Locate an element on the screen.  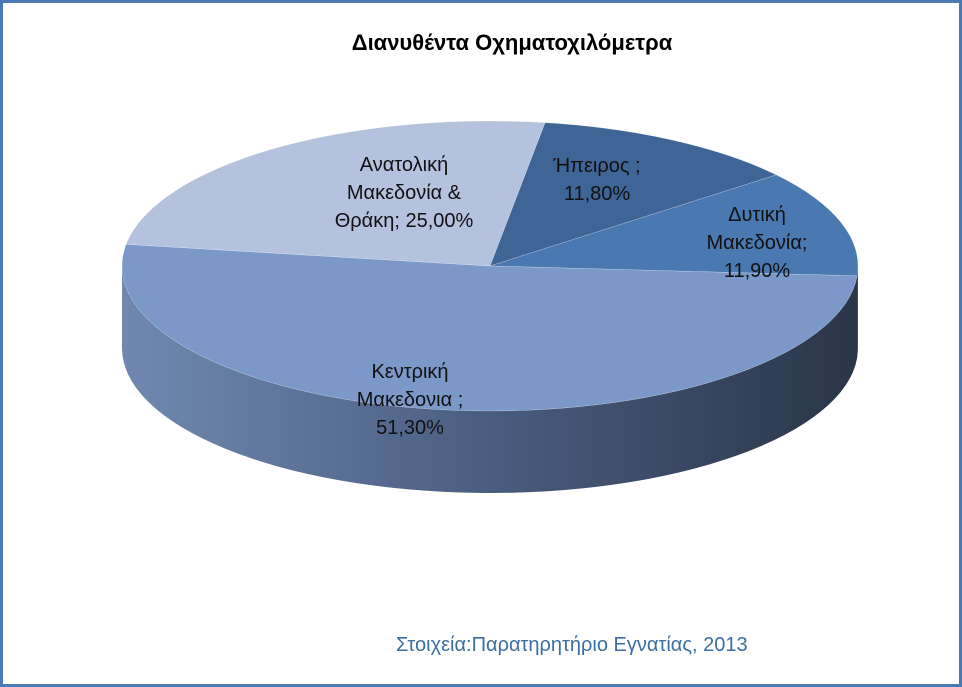
category-label: Δυτική Μακεδονία; is located at coordinates (757, 229).